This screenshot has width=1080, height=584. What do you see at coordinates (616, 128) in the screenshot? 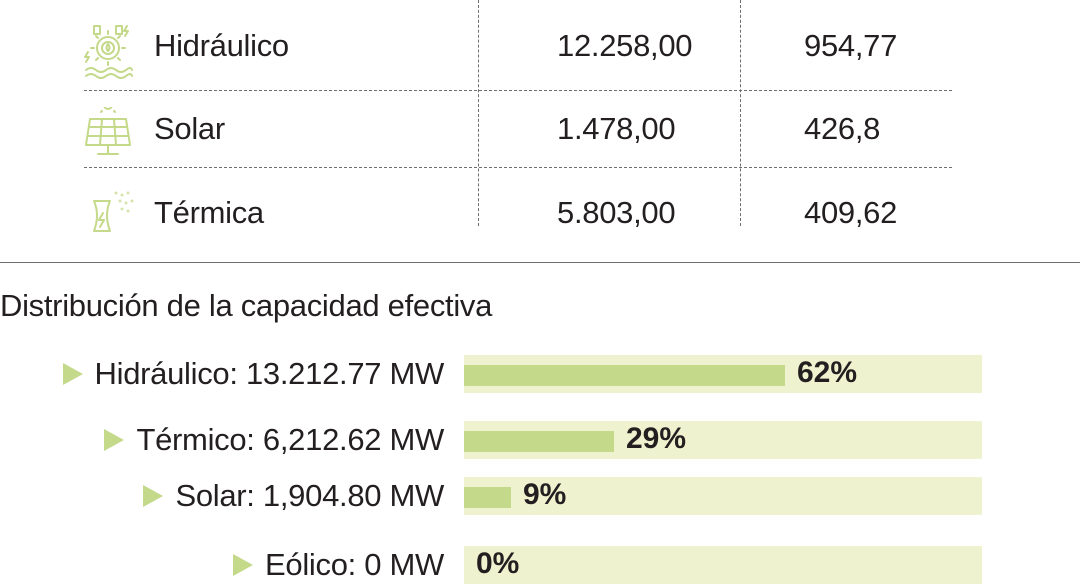
I see `row-value-1: 1.478,00` at bounding box center [616, 128].